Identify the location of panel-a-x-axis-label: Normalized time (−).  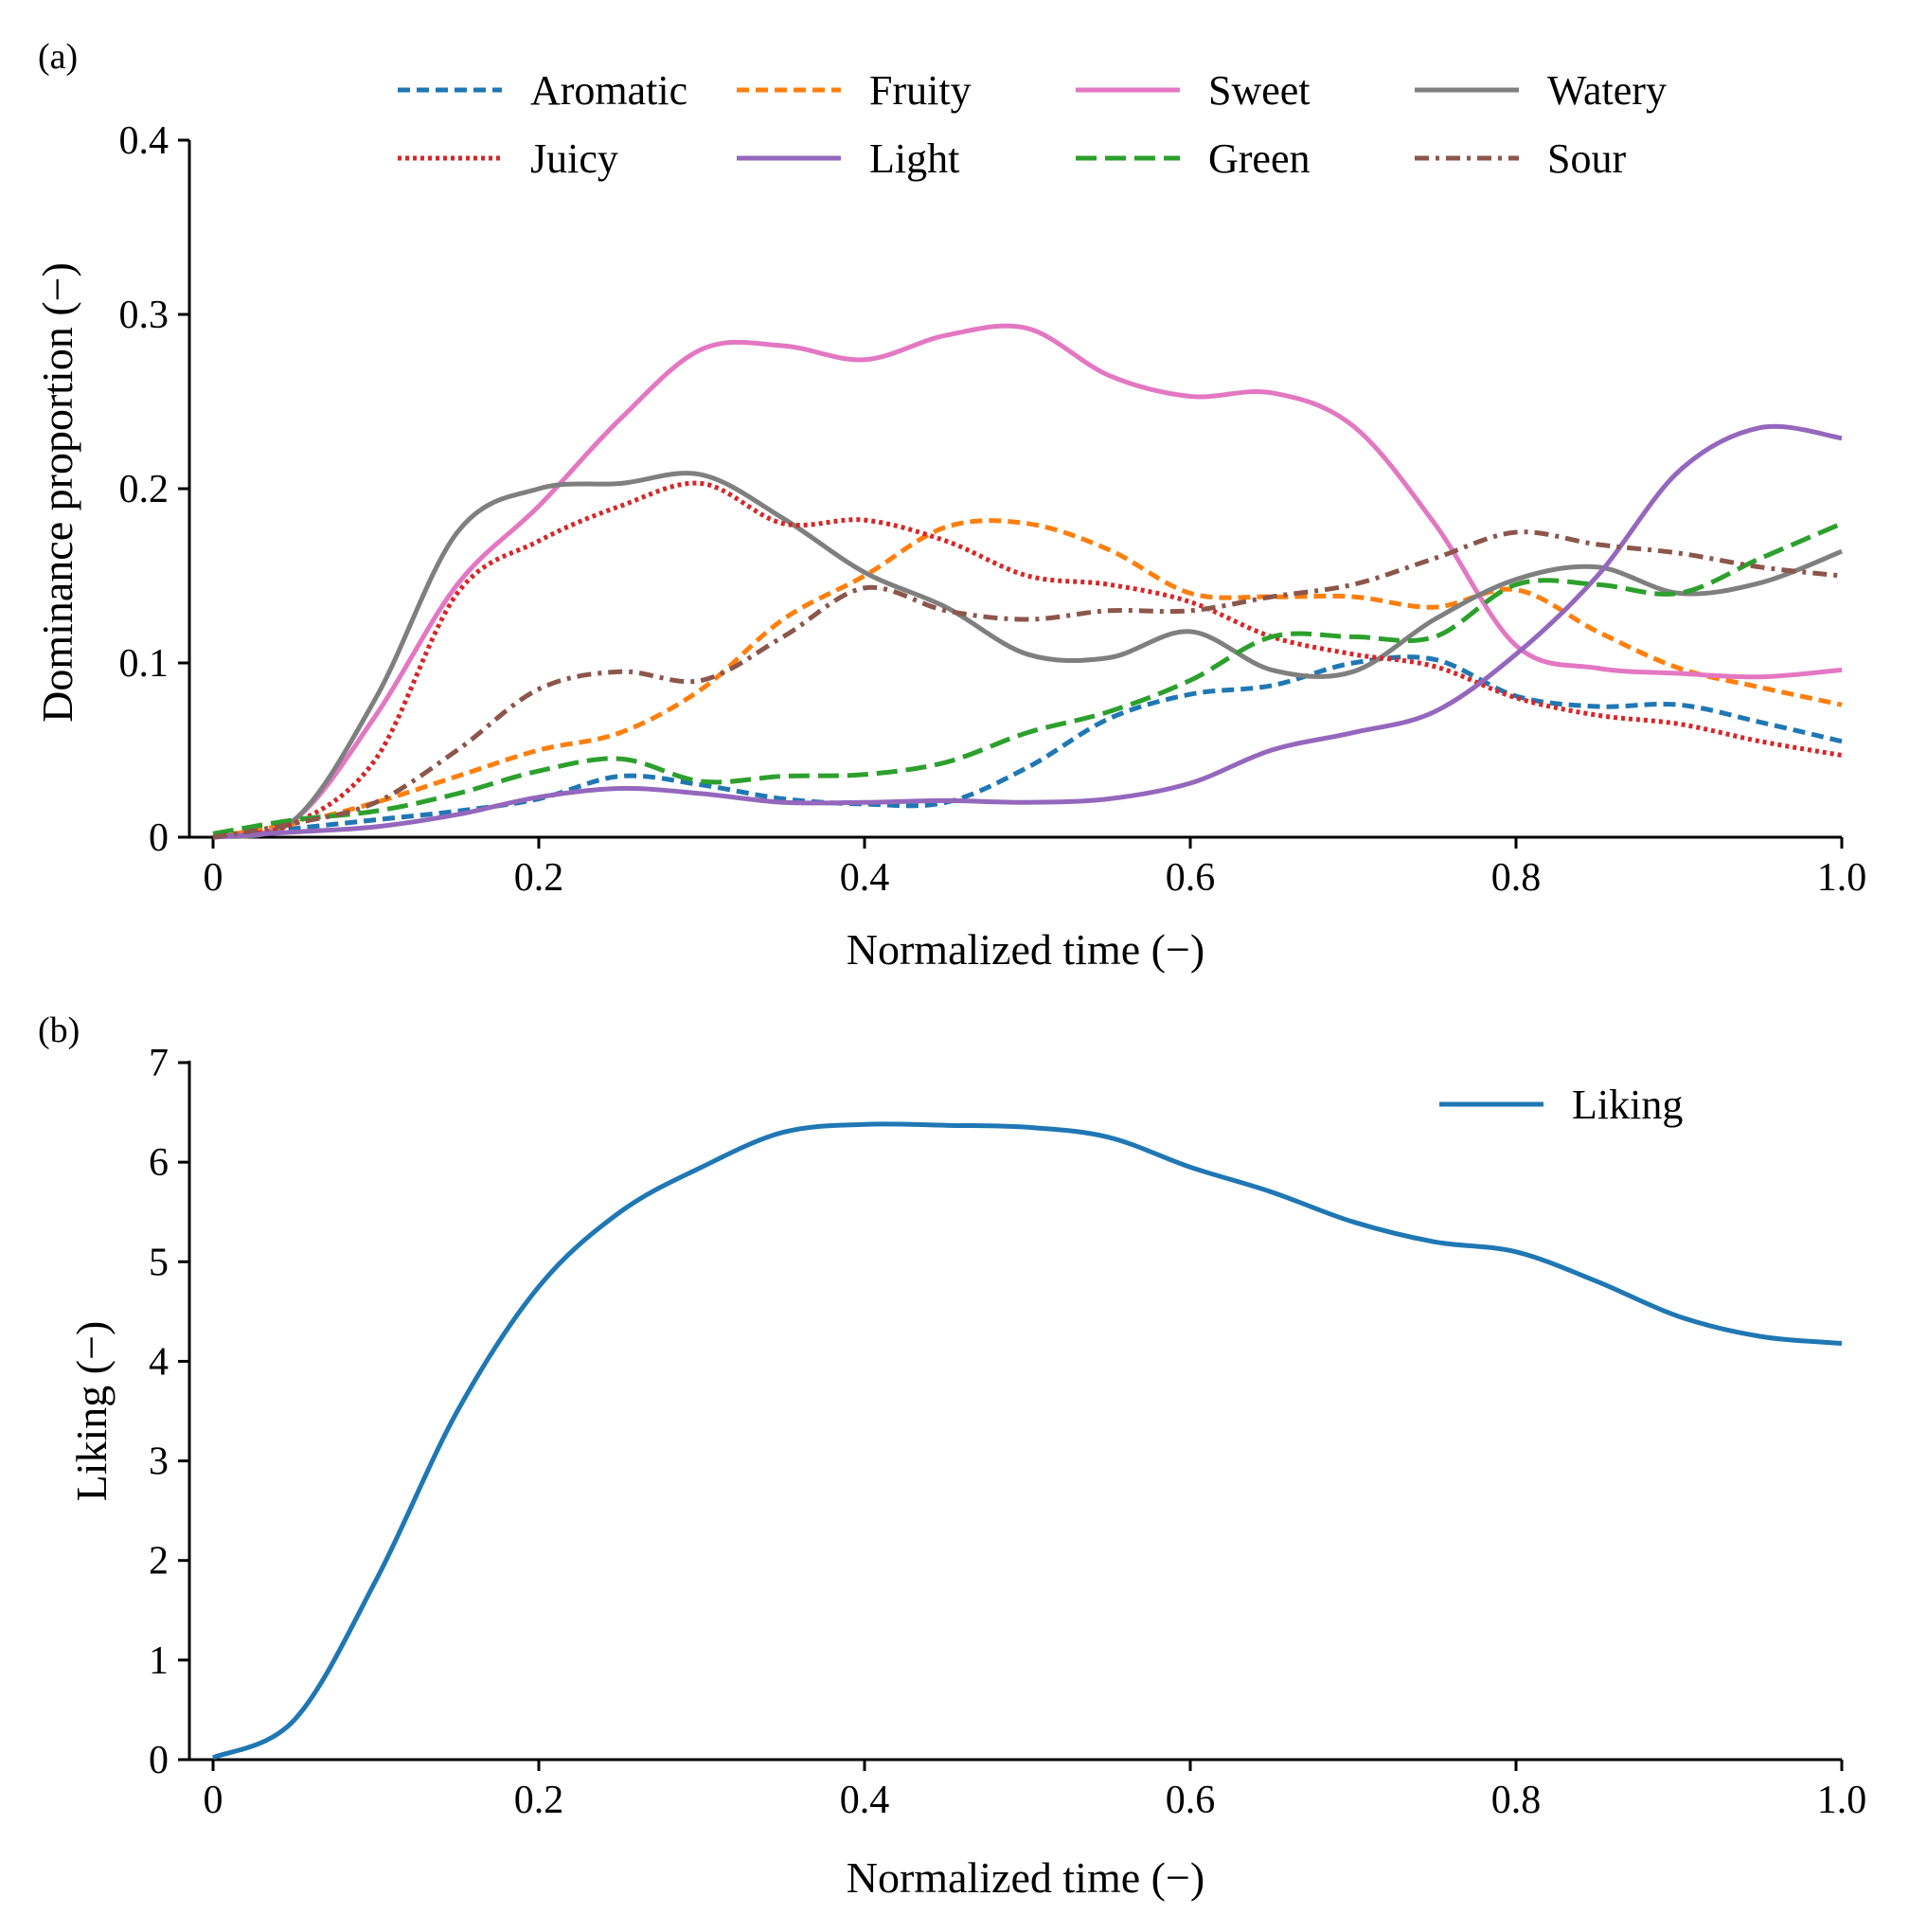
(1025, 949).